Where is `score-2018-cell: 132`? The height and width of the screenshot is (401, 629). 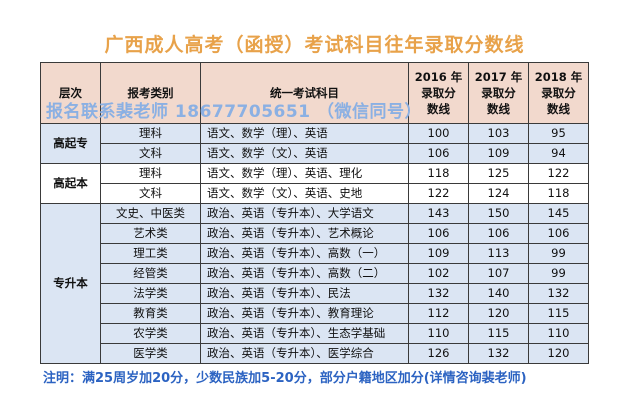 score-2018-cell: 132 is located at coordinates (558, 293).